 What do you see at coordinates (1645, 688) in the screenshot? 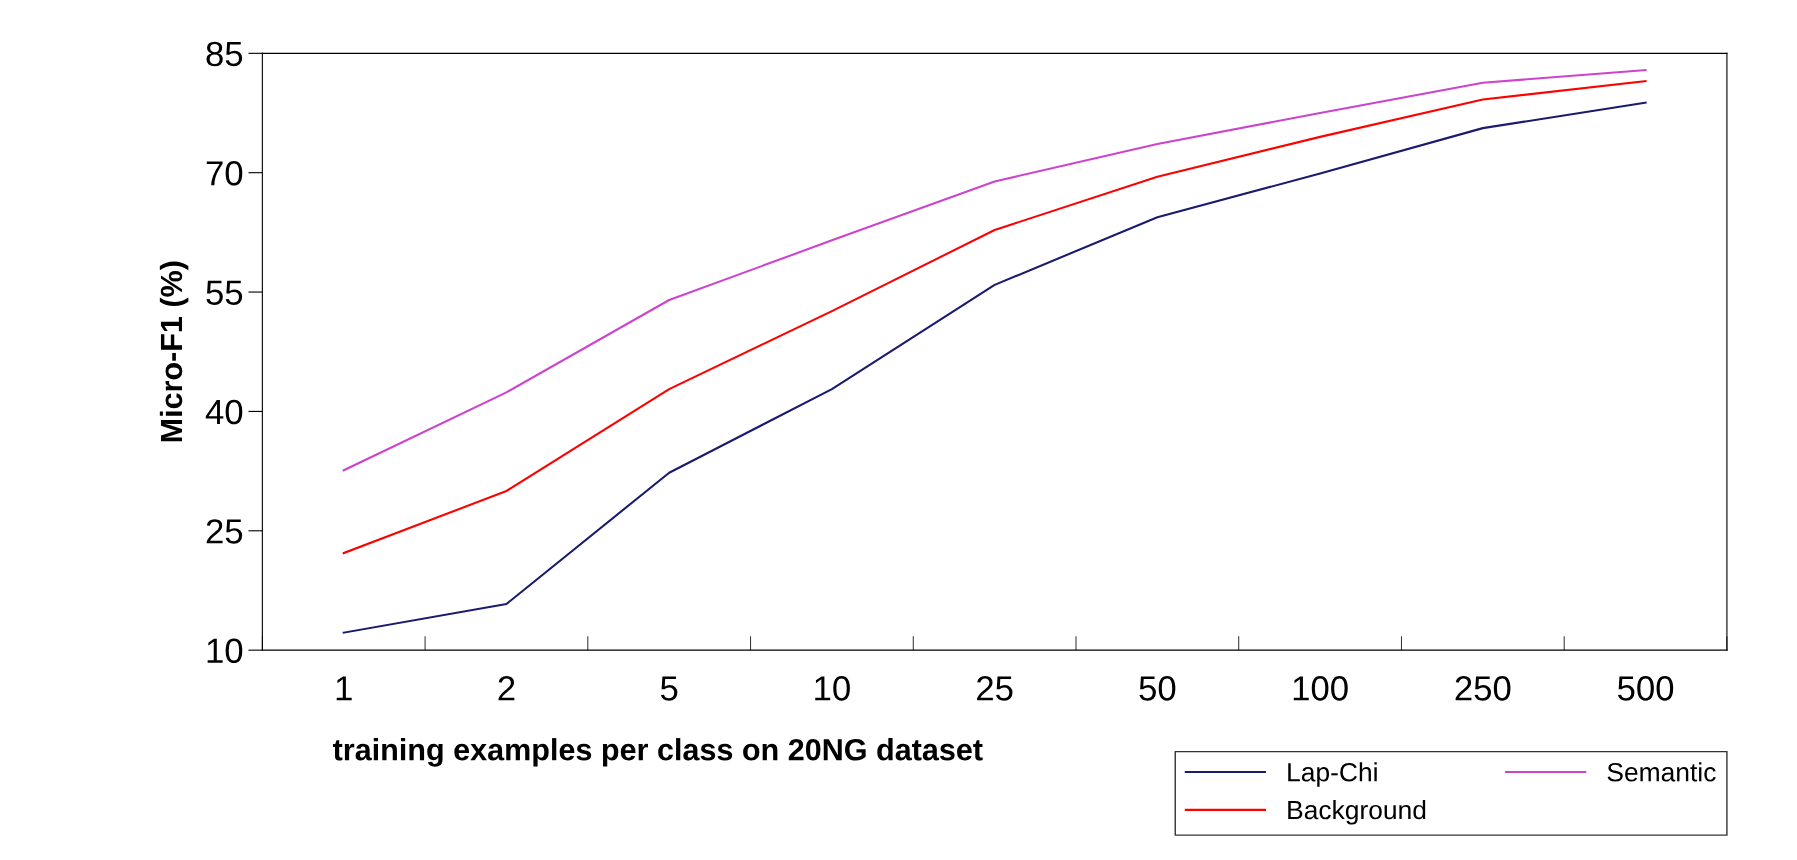
I see `x-tick-label: 500` at bounding box center [1645, 688].